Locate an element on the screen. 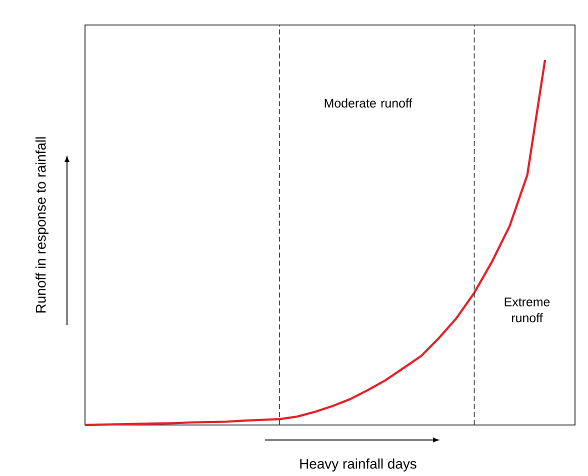  annotation: Moderate runoff is located at coordinates (368, 103).